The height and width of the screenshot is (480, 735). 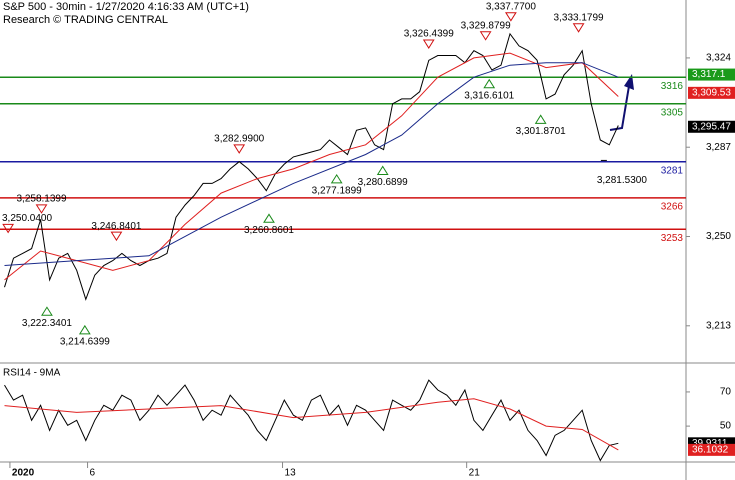 What do you see at coordinates (486, 25) in the screenshot?
I see `high-label: 3,329.8799` at bounding box center [486, 25].